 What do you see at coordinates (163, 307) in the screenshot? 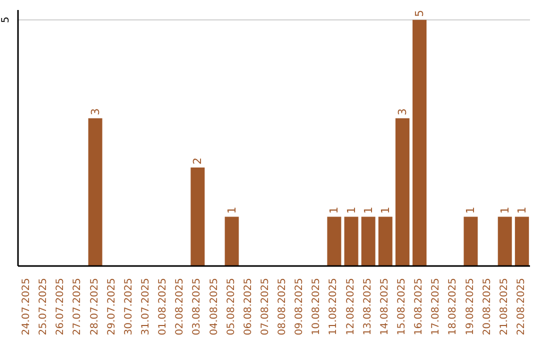
I see `x-tick-label: 01.08.2025` at bounding box center [163, 307].